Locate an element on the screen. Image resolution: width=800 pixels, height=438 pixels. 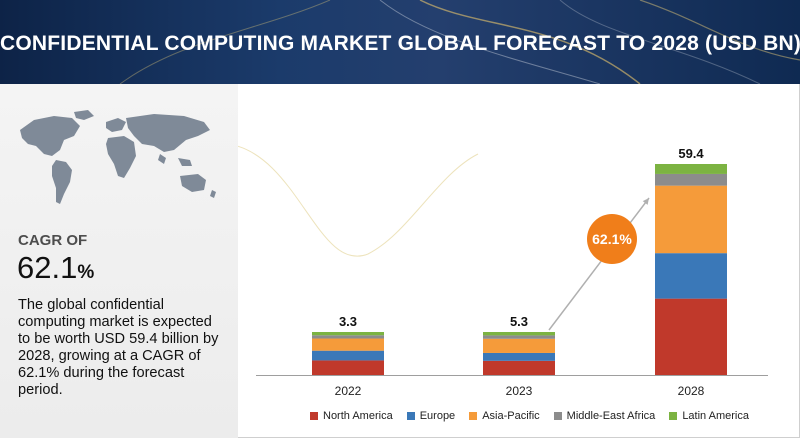
bar-2022-latin-america is located at coordinates (348, 334).